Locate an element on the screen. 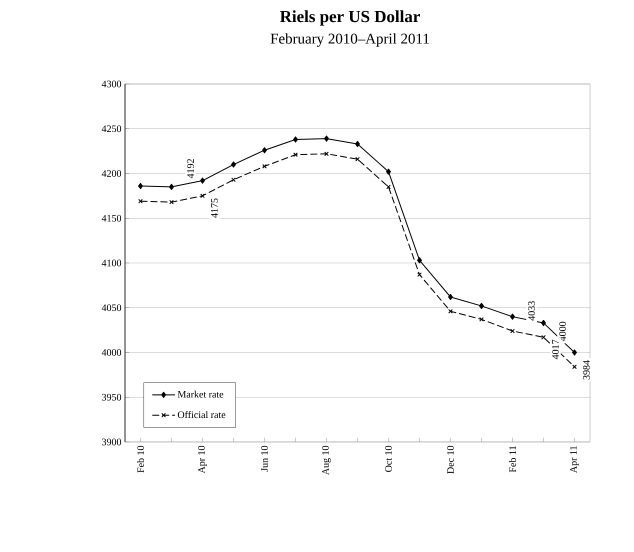 This screenshot has height=552, width=634. x-tick-label: Jun 10 is located at coordinates (264, 459).